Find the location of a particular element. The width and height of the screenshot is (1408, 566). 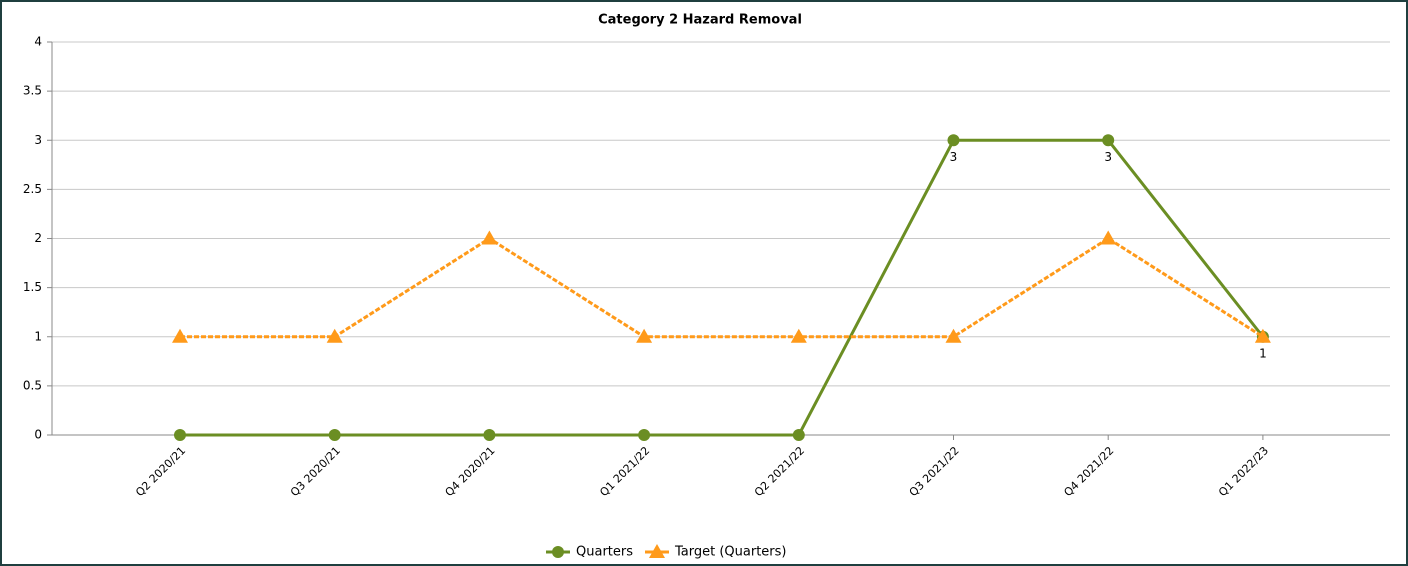

y-tick-label: 4 is located at coordinates (38, 42).